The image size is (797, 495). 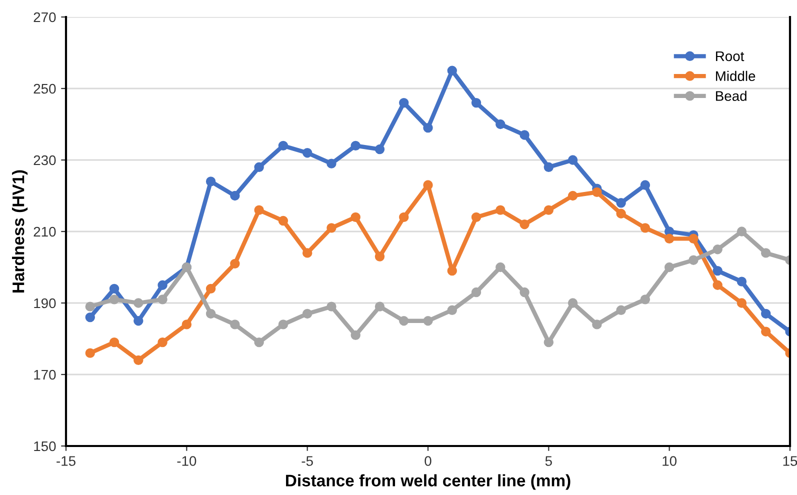 What do you see at coordinates (731, 95) in the screenshot?
I see `legend-label: Bead` at bounding box center [731, 95].